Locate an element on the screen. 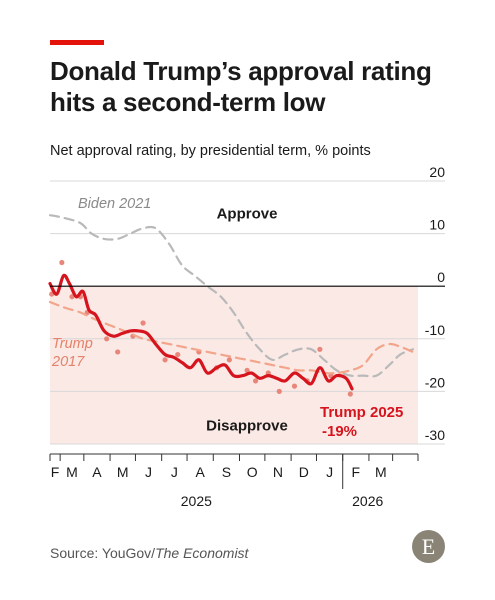 The width and height of the screenshot is (495, 600). x-month-label: S is located at coordinates (226, 472).